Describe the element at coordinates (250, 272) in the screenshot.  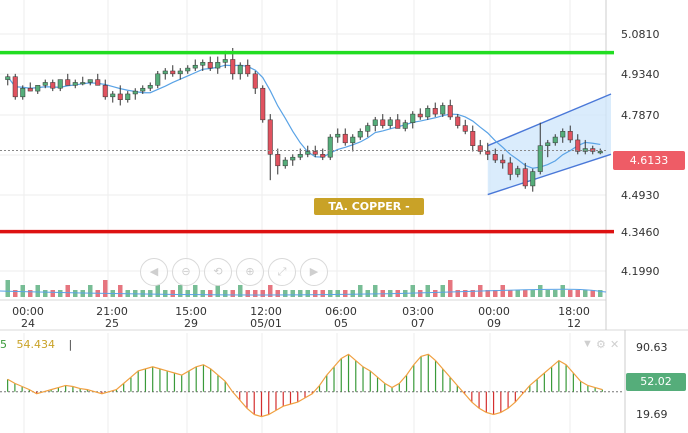
I see `zoom-in-button: ⊕` at that location.